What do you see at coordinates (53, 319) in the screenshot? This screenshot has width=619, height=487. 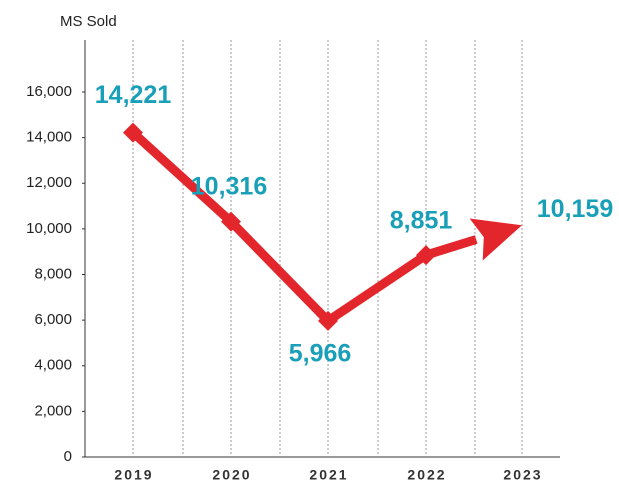 I see `y-tick-label: 6,000` at bounding box center [53, 319].